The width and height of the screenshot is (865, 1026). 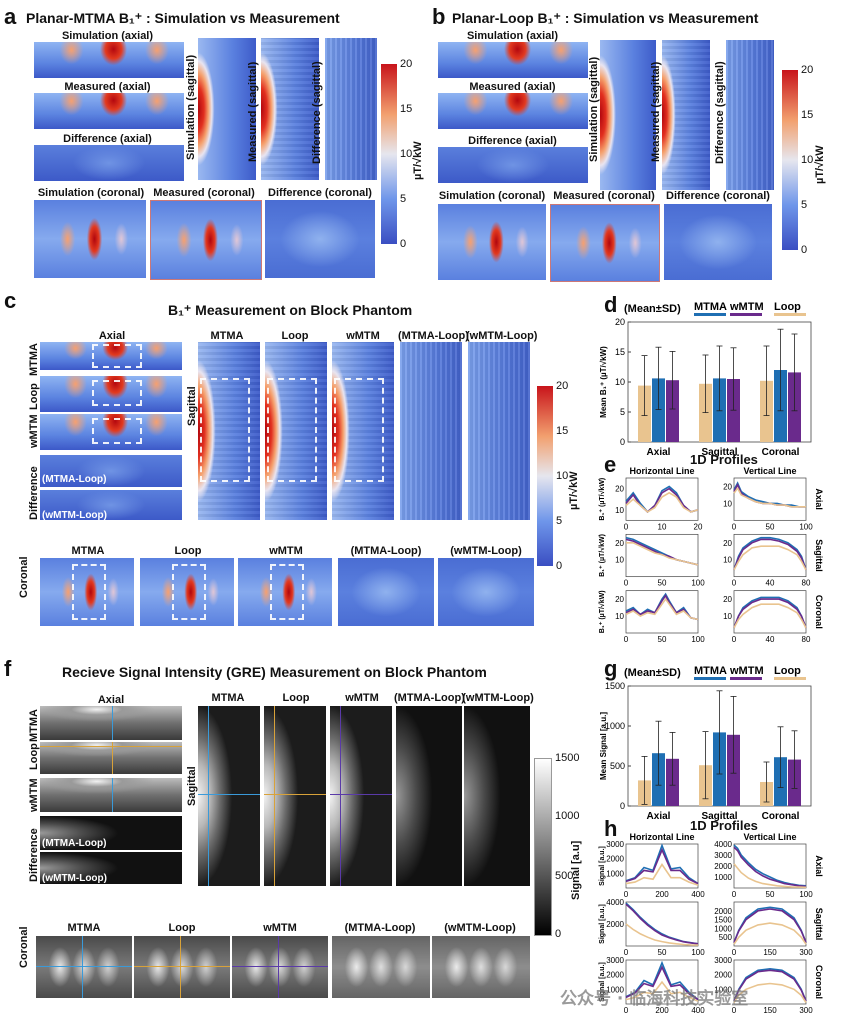 What do you see at coordinates (603, 746) in the screenshot?
I see `y-axis-label: Mean Signal [a.u.]` at bounding box center [603, 746].